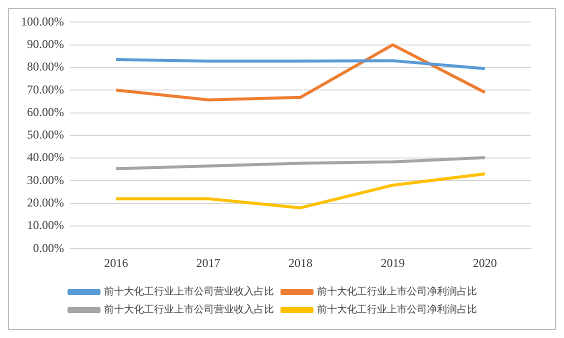 The width and height of the screenshot is (564, 338). I want to click on x-tick-label: 2020, so click(484, 263).